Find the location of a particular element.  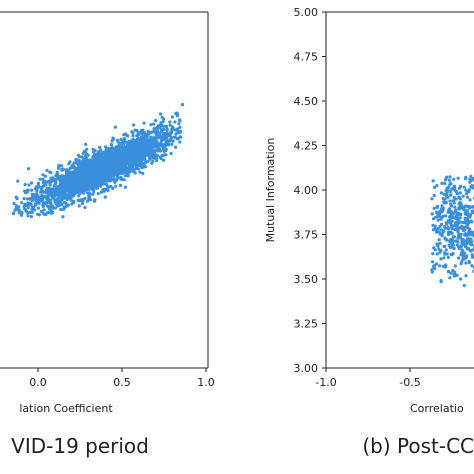

left-x-ticks: 0.0 0.5 1.0 is located at coordinates (122, 378).